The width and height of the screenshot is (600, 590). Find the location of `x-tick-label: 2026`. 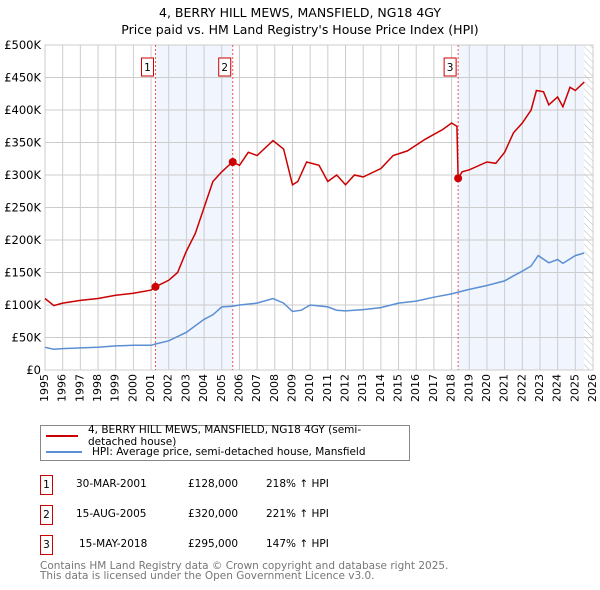

x-tick-label: 2026 is located at coordinates (592, 388).